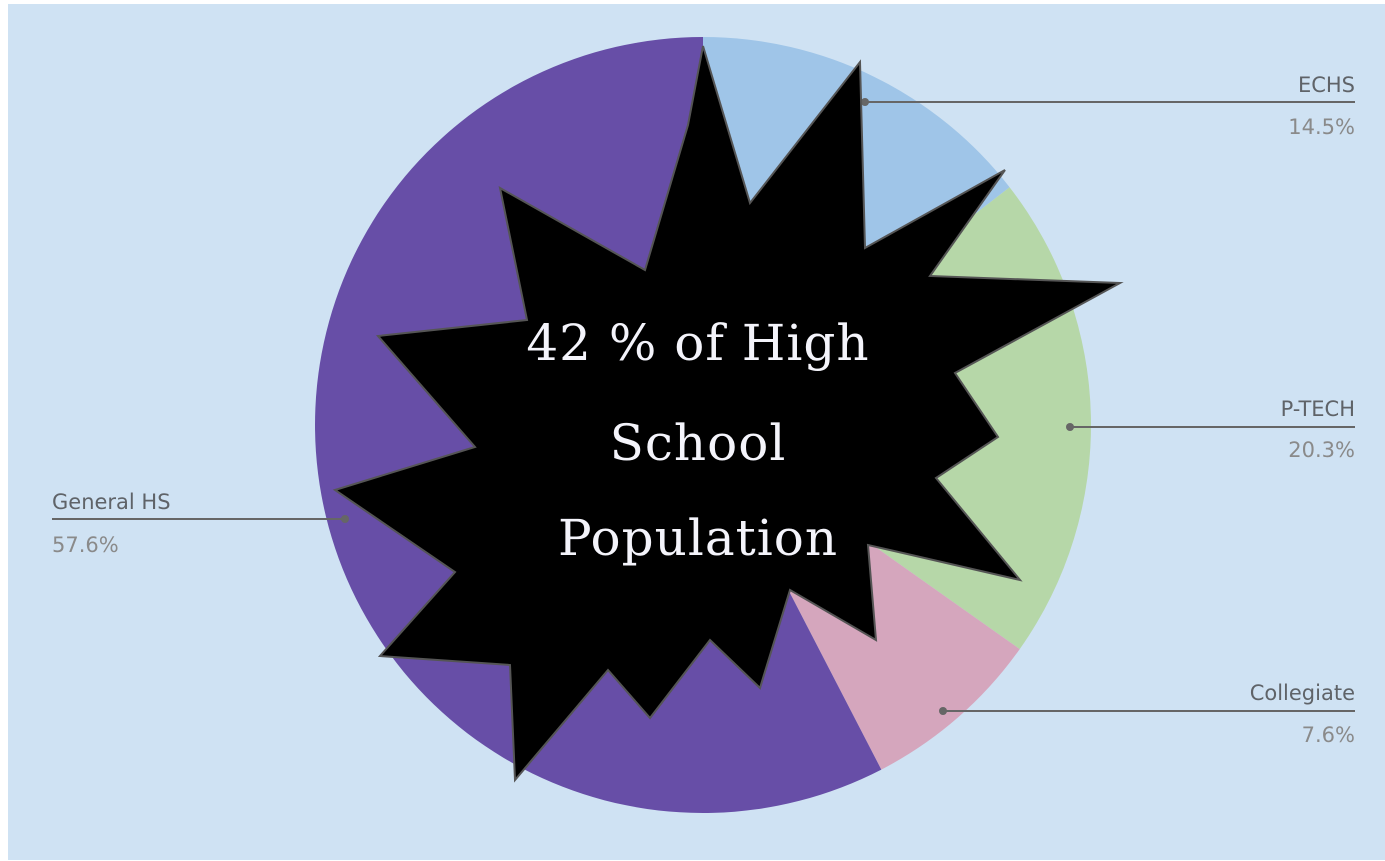  I want to click on label-collegiate: Collegiate 7.6%, so click(1302, 714).